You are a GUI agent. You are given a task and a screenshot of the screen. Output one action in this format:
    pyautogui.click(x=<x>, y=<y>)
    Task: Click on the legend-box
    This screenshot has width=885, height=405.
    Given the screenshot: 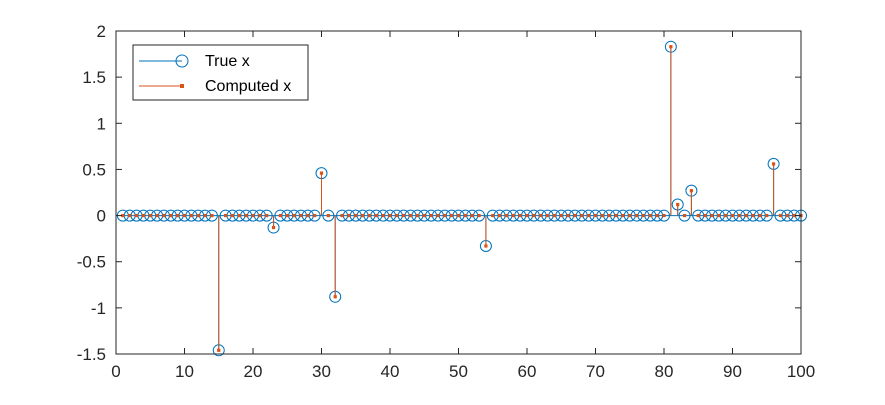 What is the action you would take?
    pyautogui.click(x=220, y=72)
    